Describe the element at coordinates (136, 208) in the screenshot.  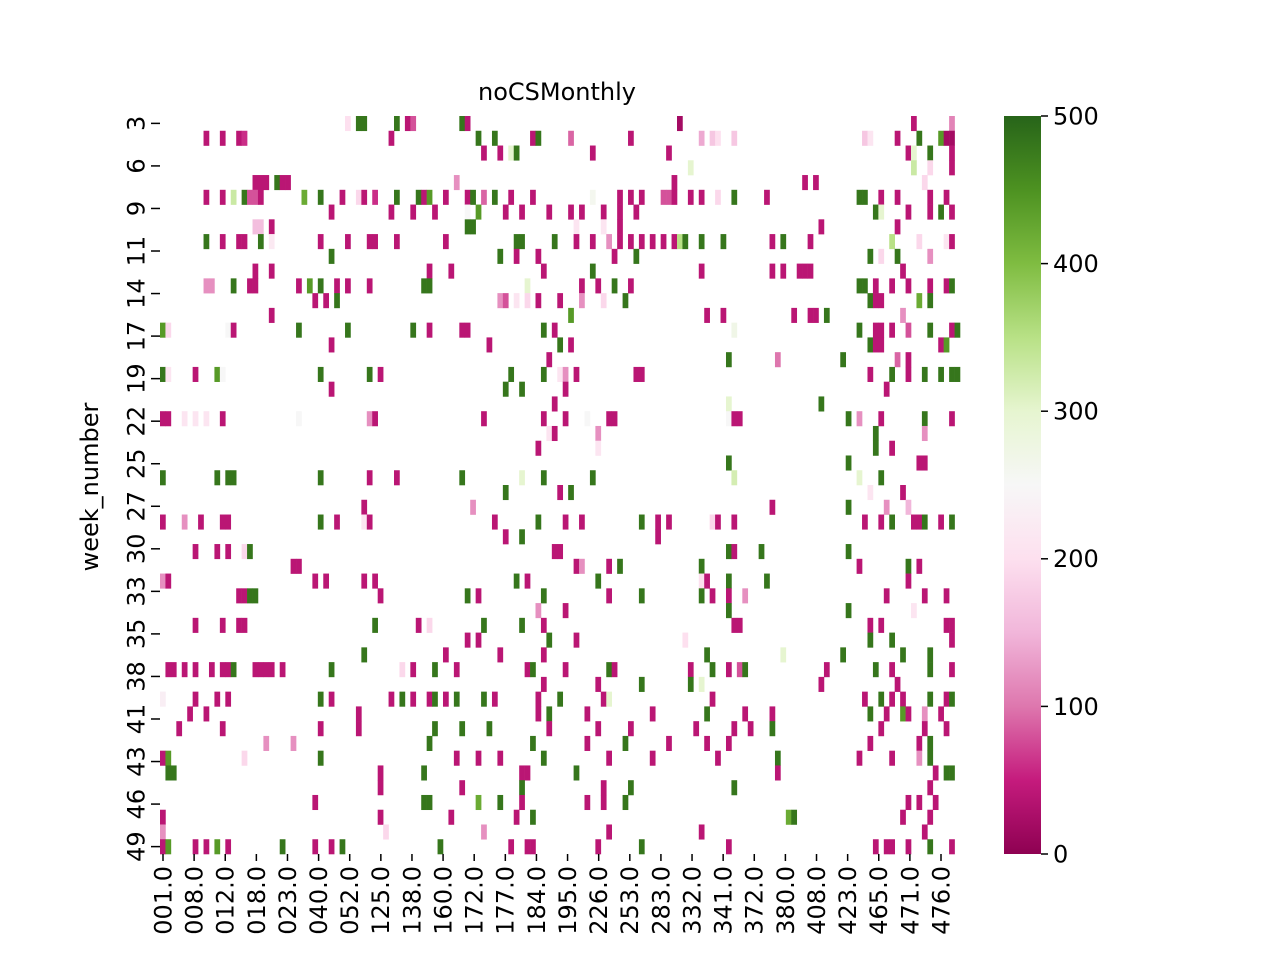
I see `y-tick-label: 9` at that location.